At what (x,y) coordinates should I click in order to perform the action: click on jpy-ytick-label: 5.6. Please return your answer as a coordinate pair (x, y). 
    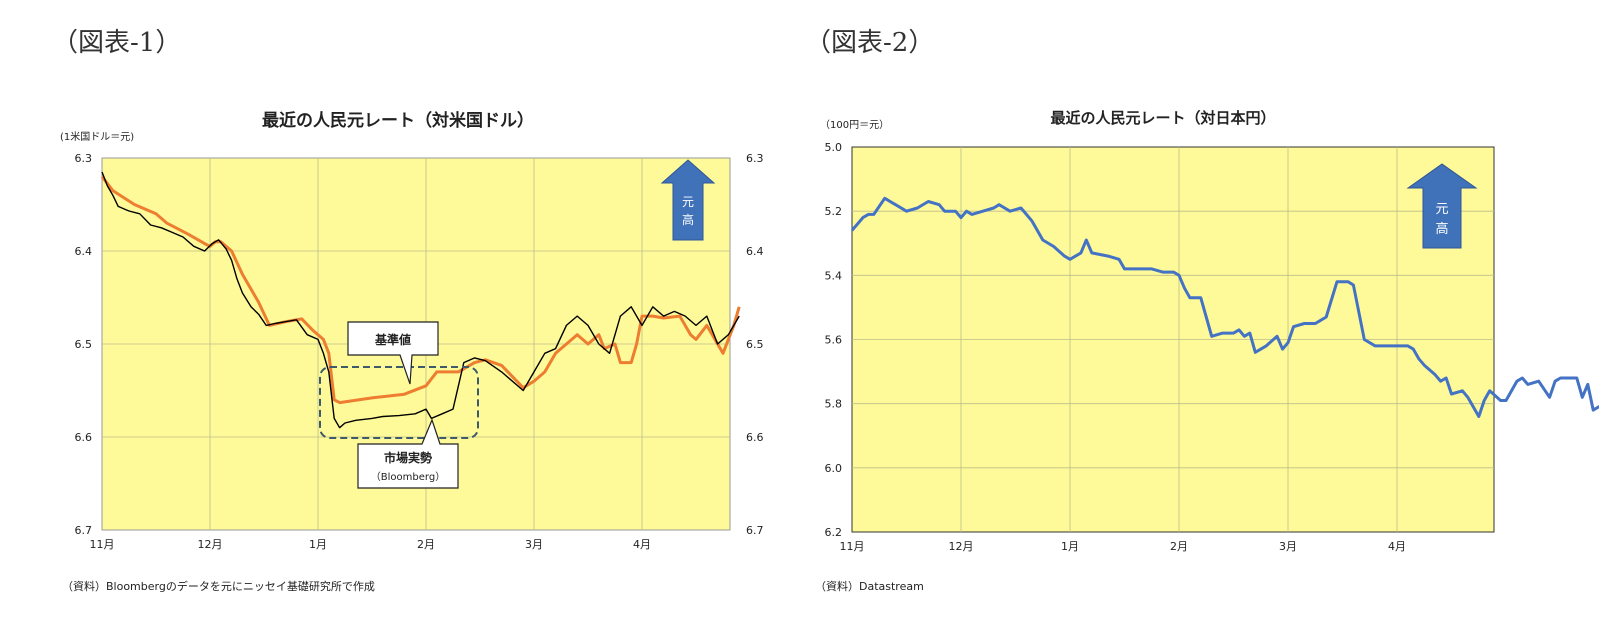
    Looking at the image, I should click on (834, 340).